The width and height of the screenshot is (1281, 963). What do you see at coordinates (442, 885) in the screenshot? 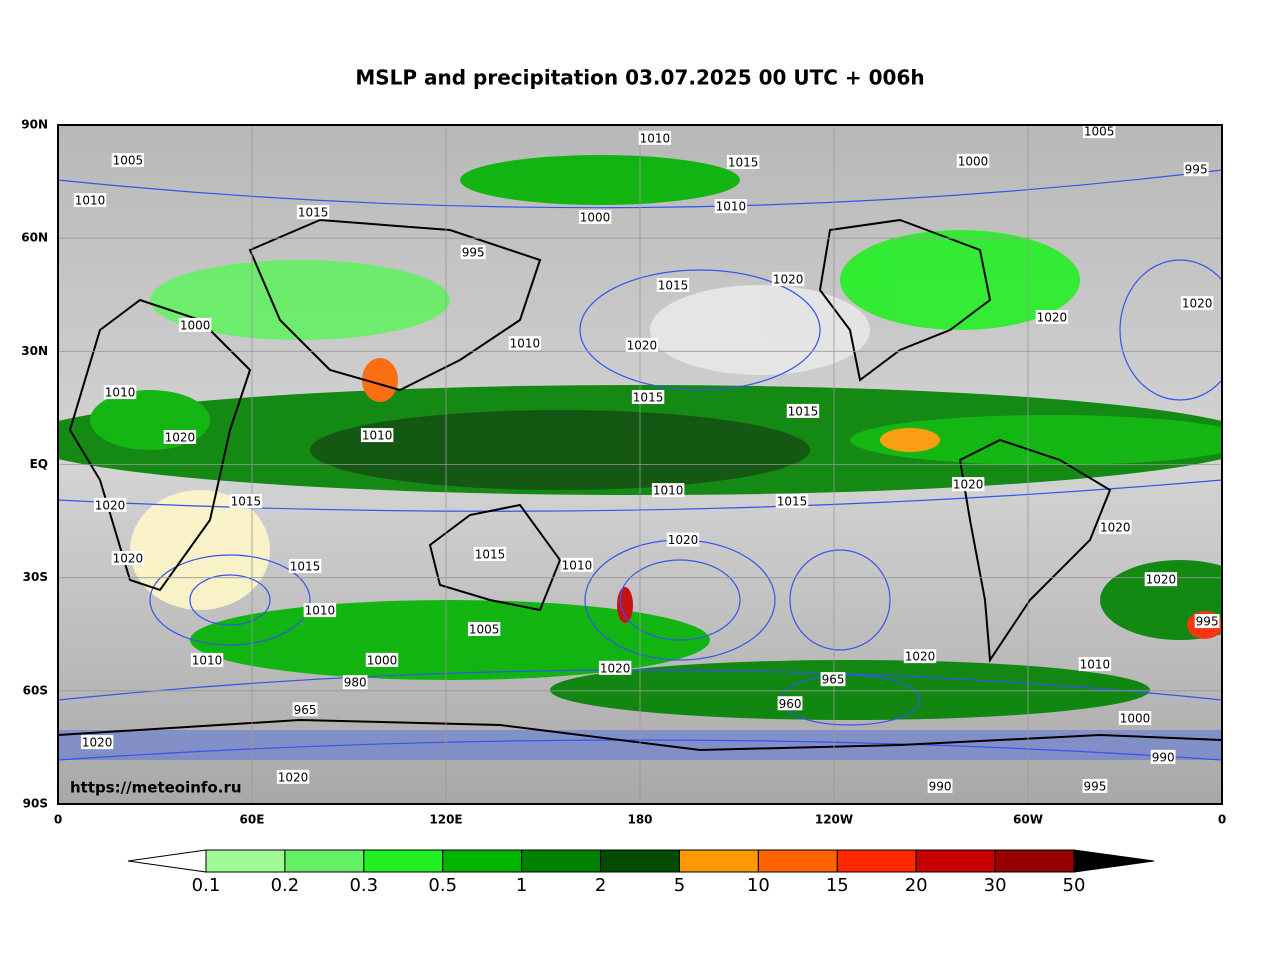
I see `colorbar-label: 0.5` at bounding box center [442, 885].